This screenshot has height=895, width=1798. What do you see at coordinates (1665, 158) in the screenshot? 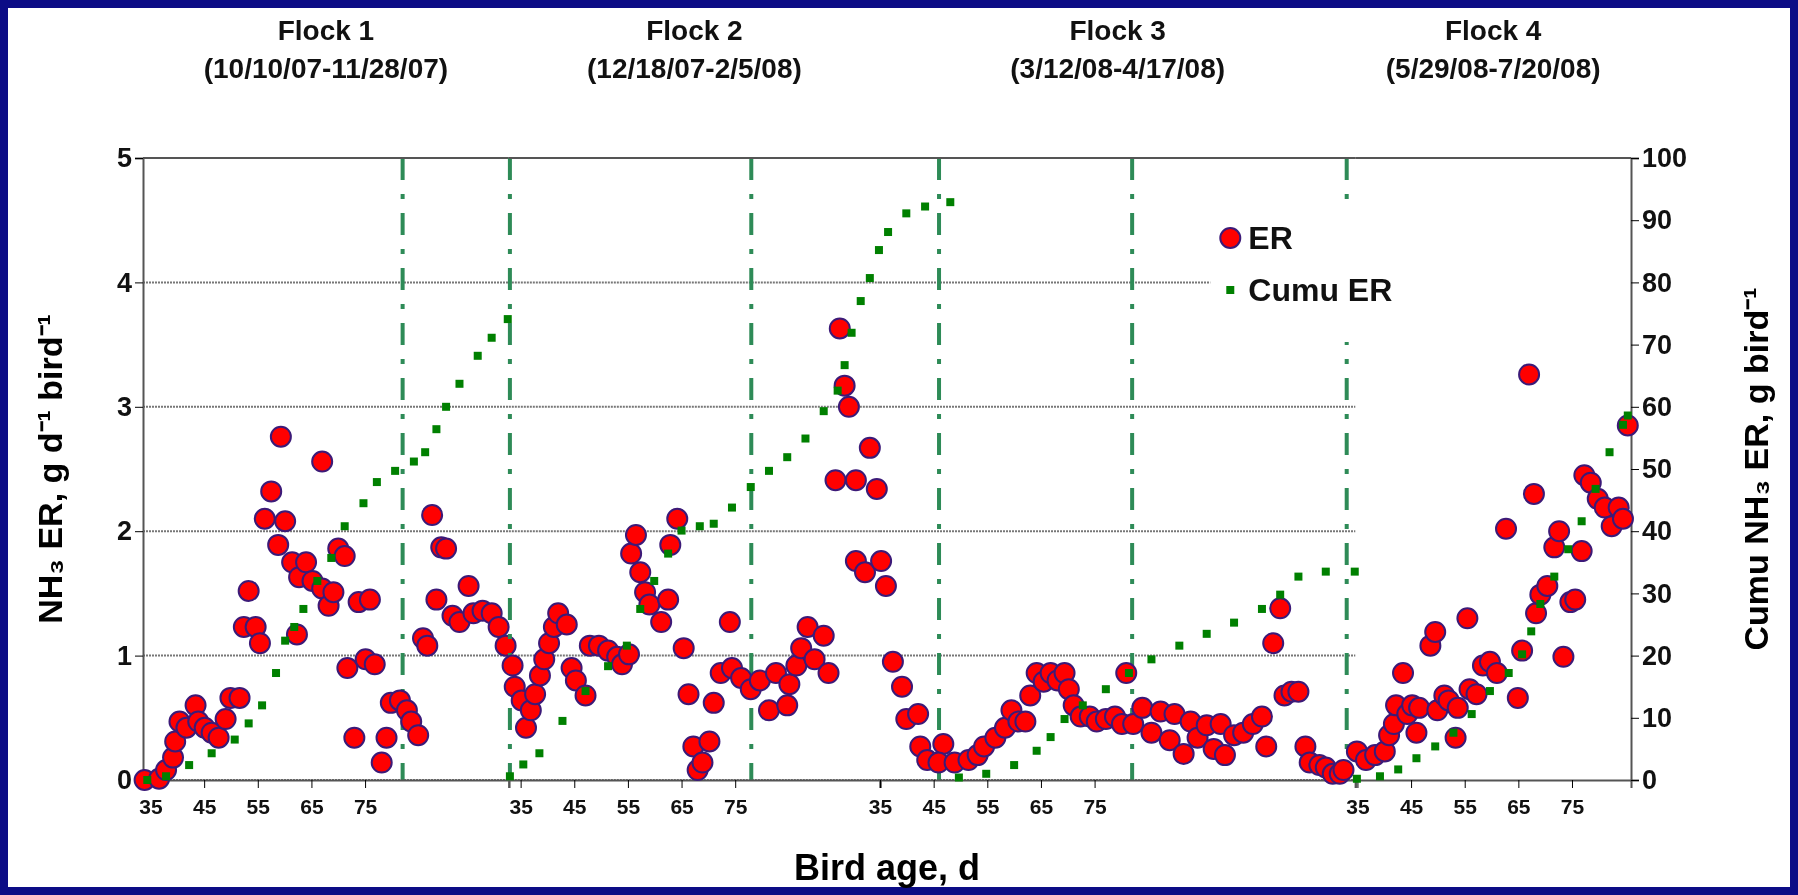
I see `y2-tick-label: 100` at bounding box center [1665, 158].